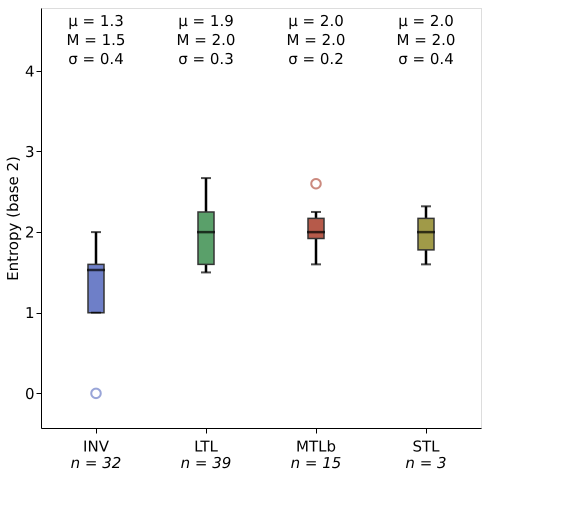 The width and height of the screenshot is (571, 508). Describe the element at coordinates (426, 40) in the screenshot. I see `annotation: μ = 2.0 M = 2.0 σ = 0.4` at that location.